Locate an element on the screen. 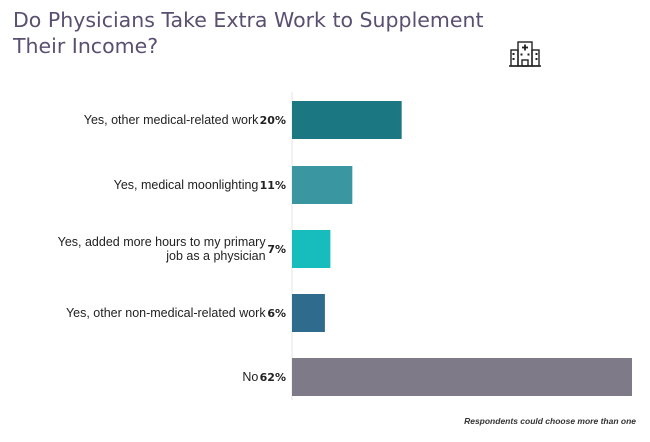  value-label-1: 11% is located at coordinates (273, 185).